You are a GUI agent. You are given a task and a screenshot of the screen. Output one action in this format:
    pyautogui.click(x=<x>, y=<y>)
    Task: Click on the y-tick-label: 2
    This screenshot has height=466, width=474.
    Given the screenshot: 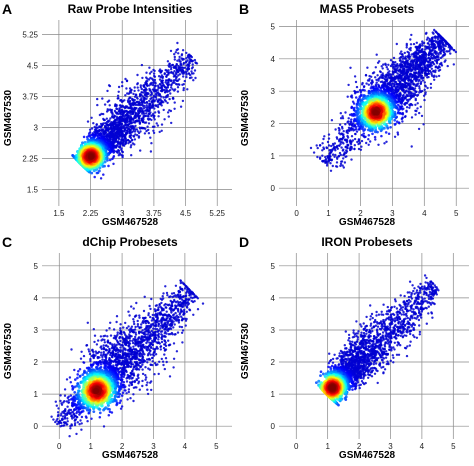 What is the action you would take?
    pyautogui.click(x=273, y=124)
    